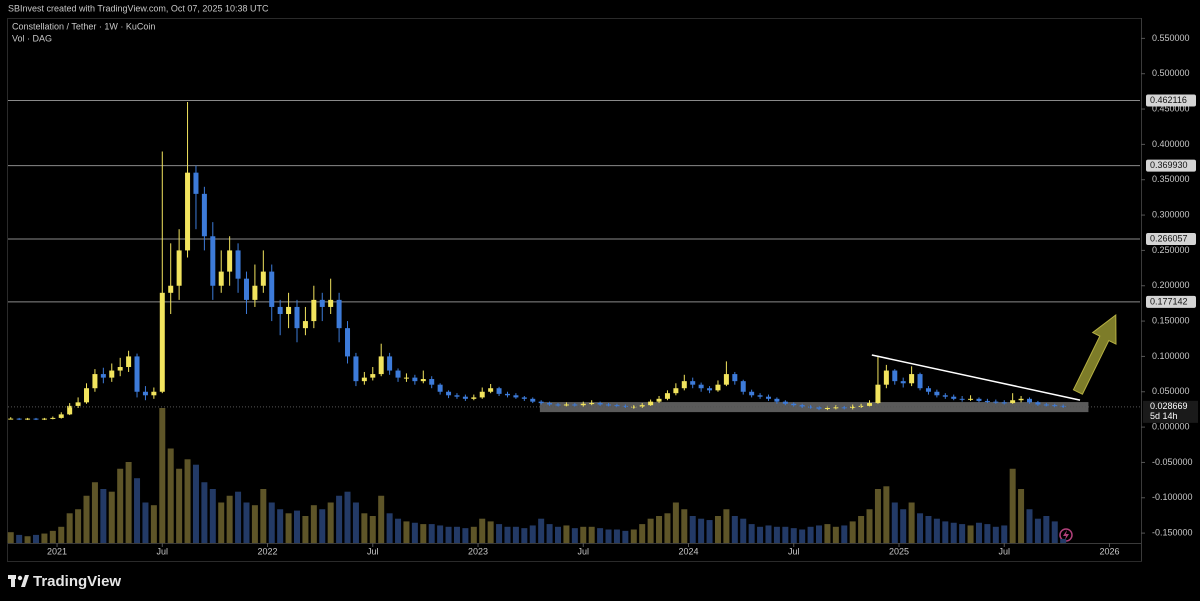 This screenshot has height=601, width=1200. What do you see at coordinates (1169, 301) in the screenshot?
I see `level-label: 0.177142` at bounding box center [1169, 301].